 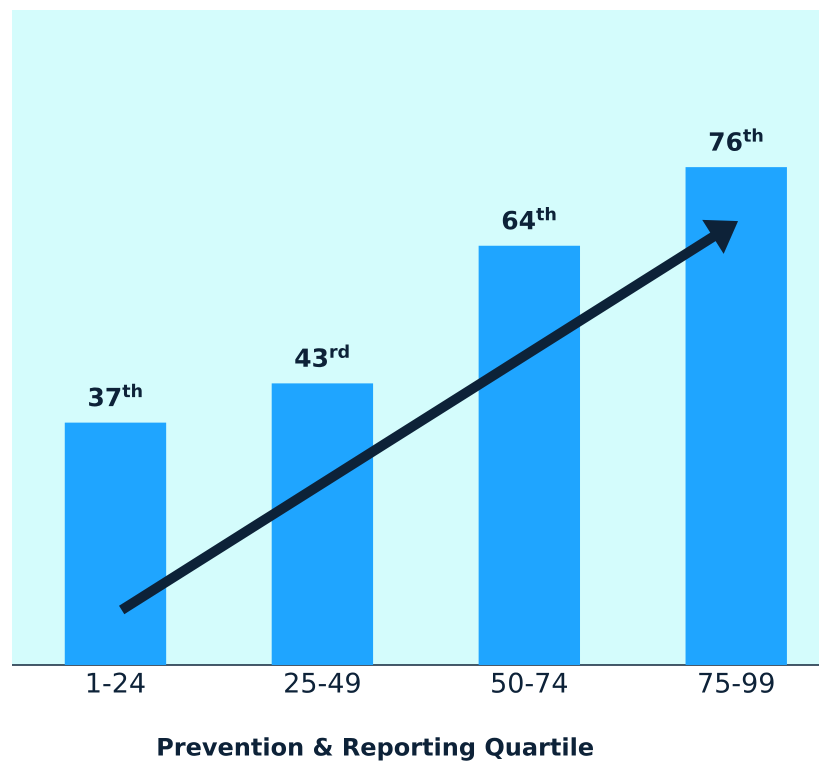 I want to click on x-tick-label: 75-99, so click(x=736, y=682).